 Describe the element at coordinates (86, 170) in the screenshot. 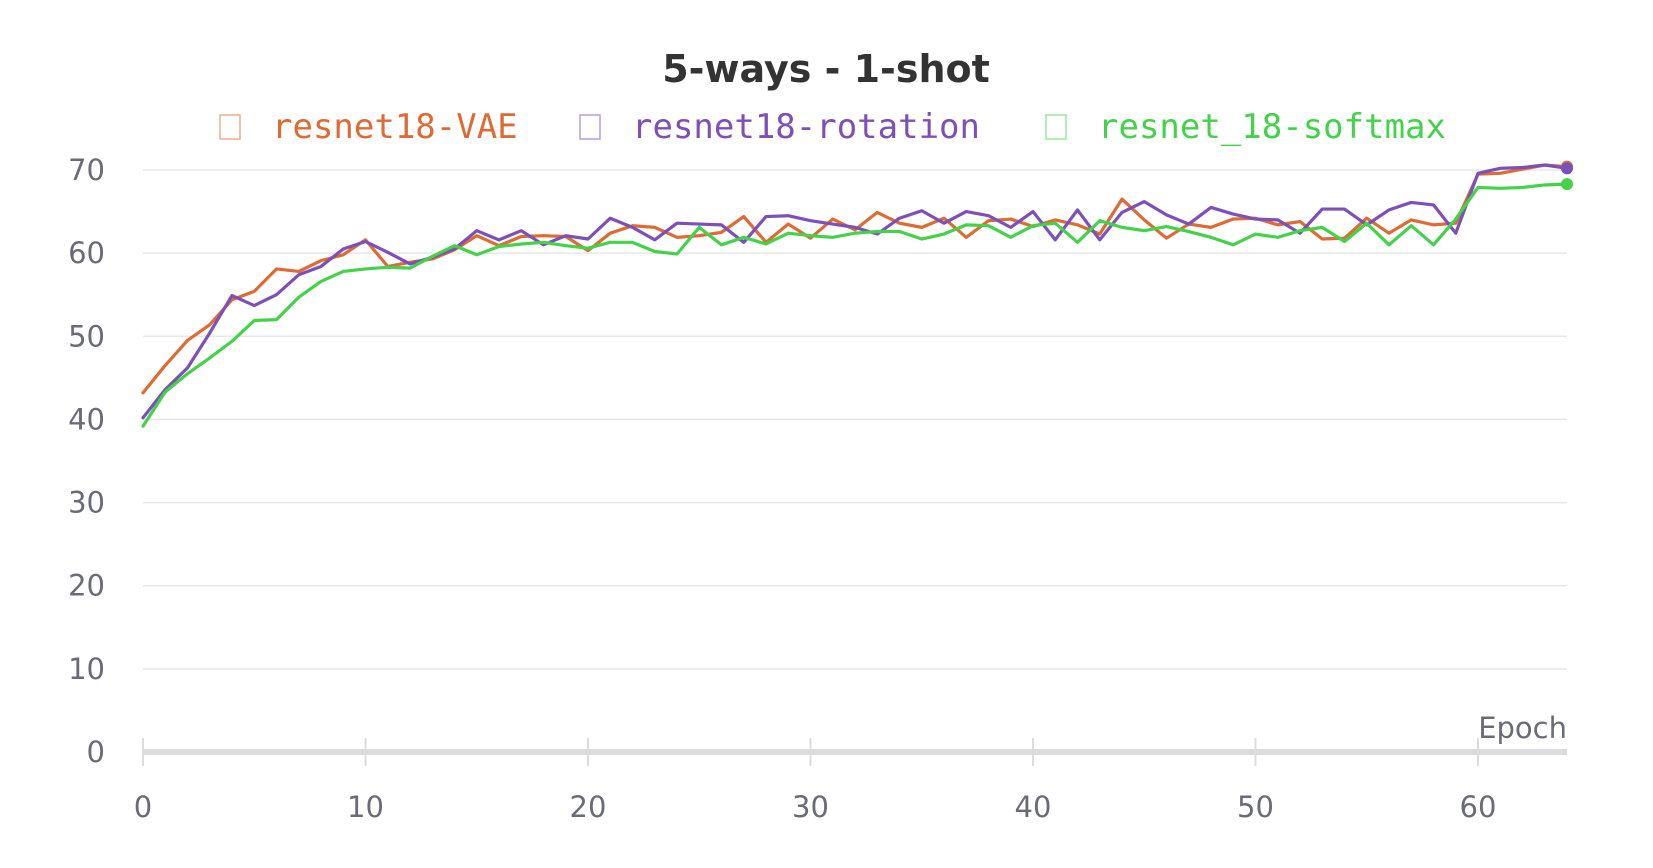

I see `y-tick-label: 70` at that location.